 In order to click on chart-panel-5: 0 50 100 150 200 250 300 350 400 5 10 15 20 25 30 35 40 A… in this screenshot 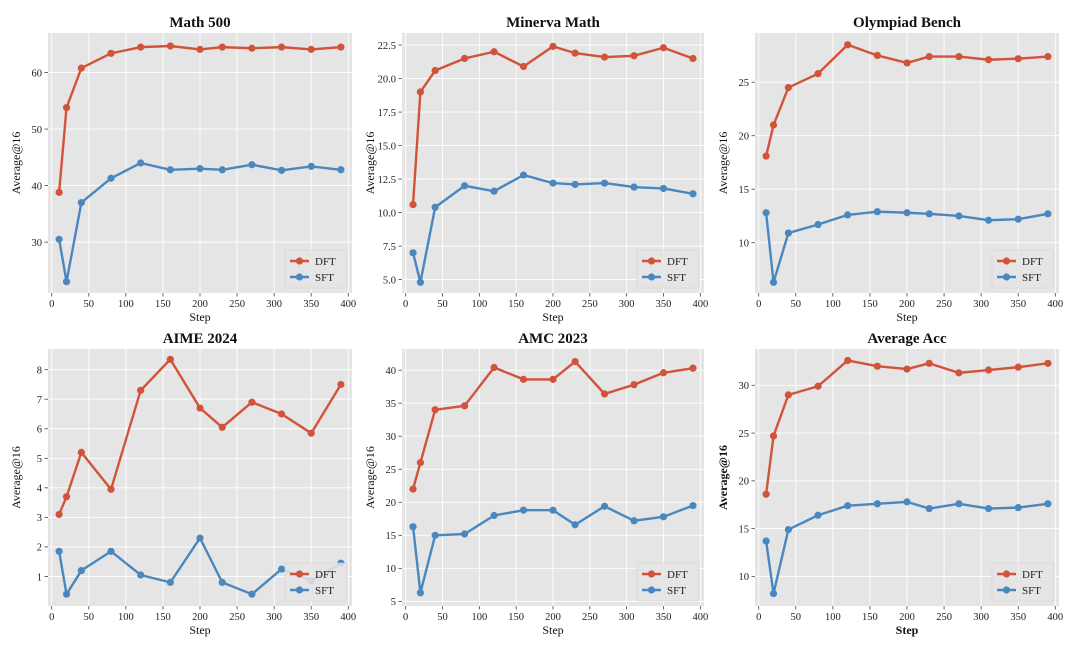, I will do `click(535, 484)`.